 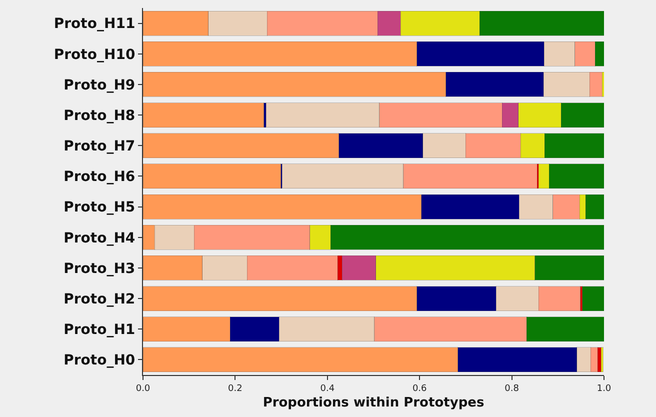 What do you see at coordinates (95, 54) in the screenshot?
I see `y-tick-label: Proto_H10` at bounding box center [95, 54].